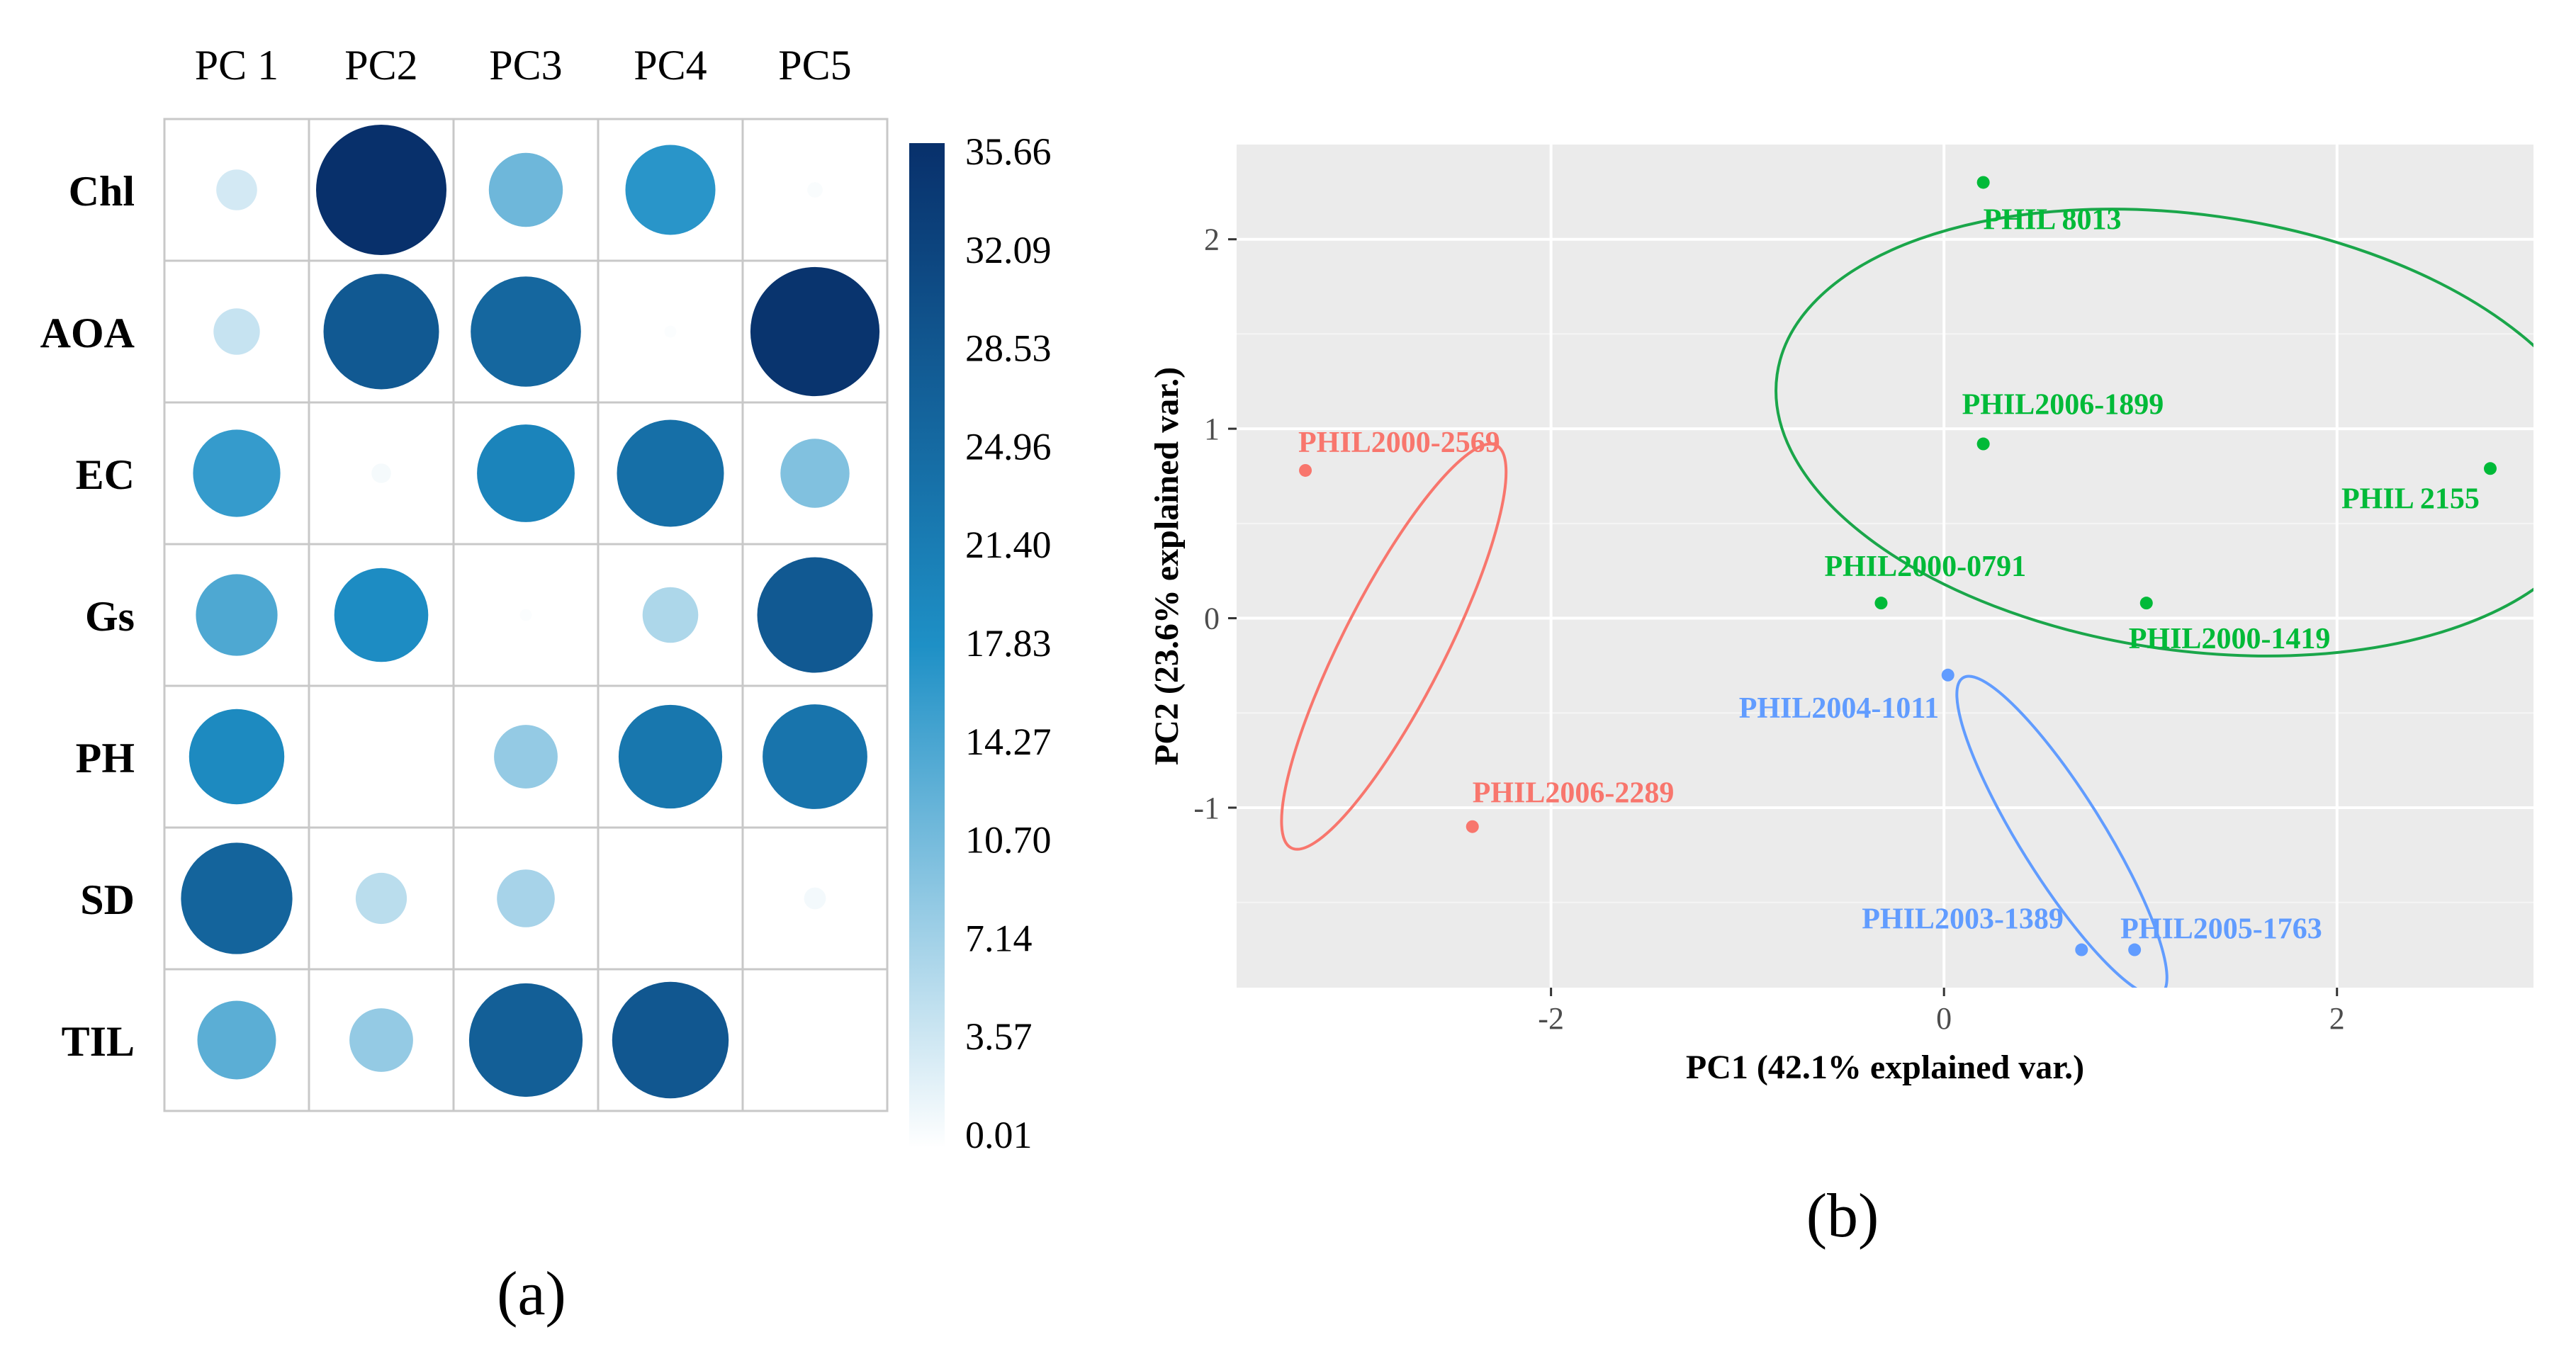  What do you see at coordinates (999, 1036) in the screenshot?
I see `colorbar-tick-label: 3.57` at bounding box center [999, 1036].